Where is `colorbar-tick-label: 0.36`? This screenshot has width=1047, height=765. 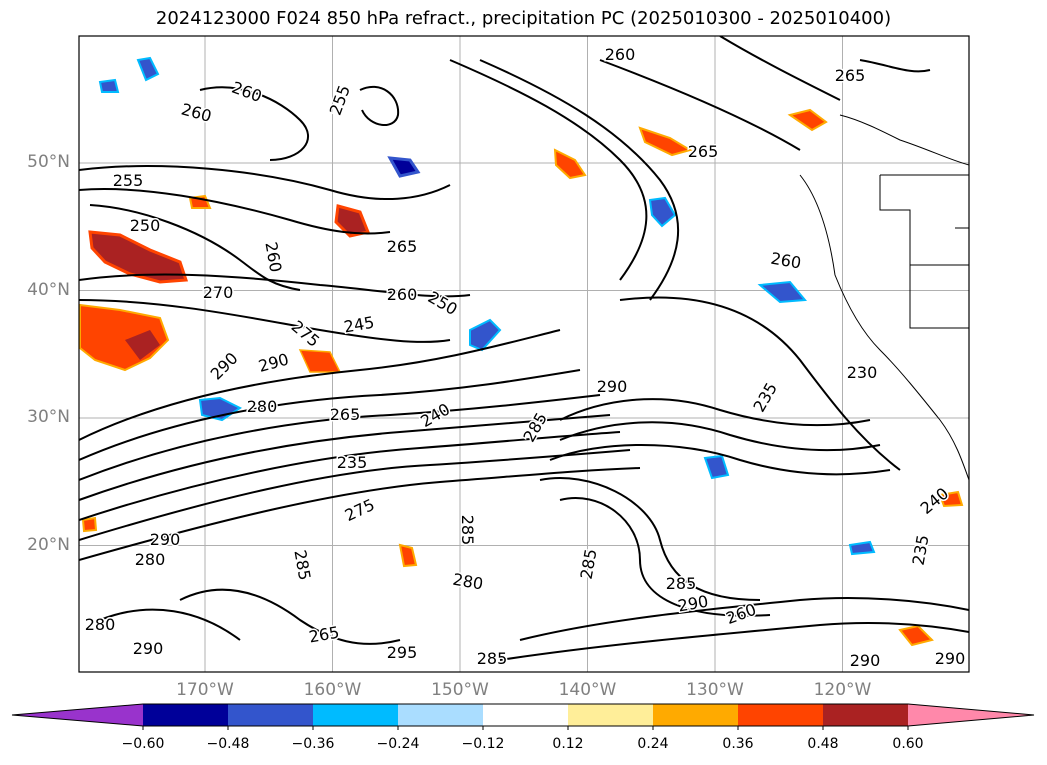 colorbar-tick-label: 0.36 is located at coordinates (738, 744).